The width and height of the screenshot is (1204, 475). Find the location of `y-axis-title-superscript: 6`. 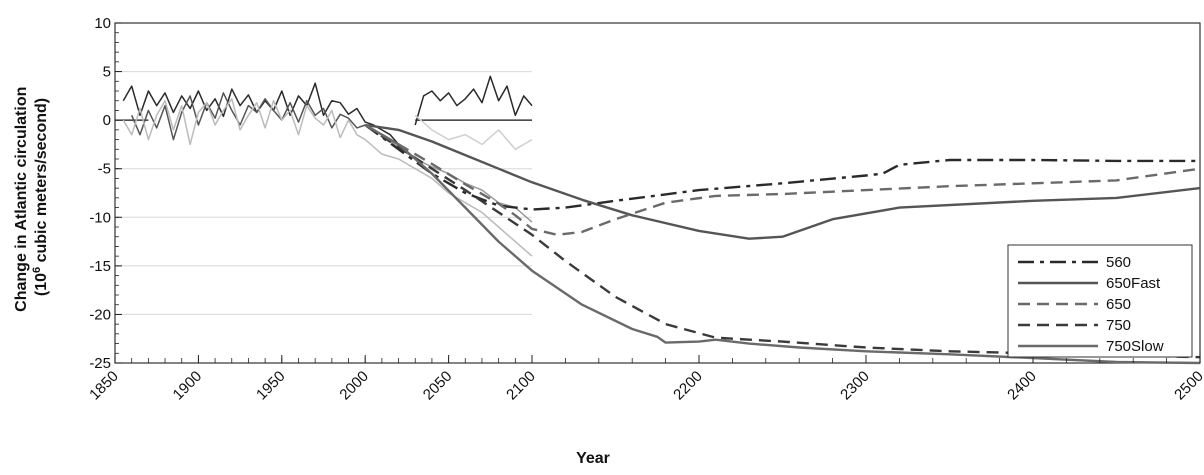

y-axis-title-superscript: 6 is located at coordinates (37, 270).